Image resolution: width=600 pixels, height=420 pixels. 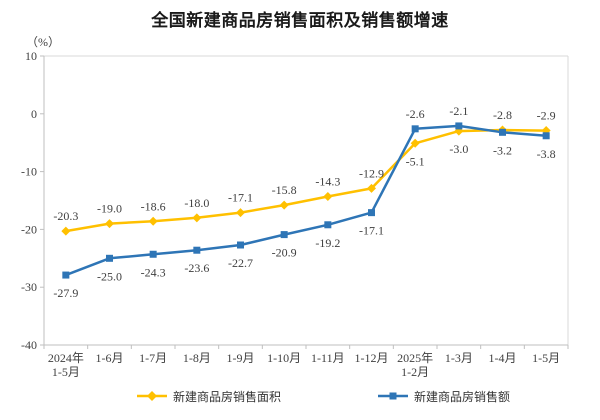 What do you see at coordinates (393, 396) in the screenshot?
I see `sales-amount-line-swatch-icon` at bounding box center [393, 396].